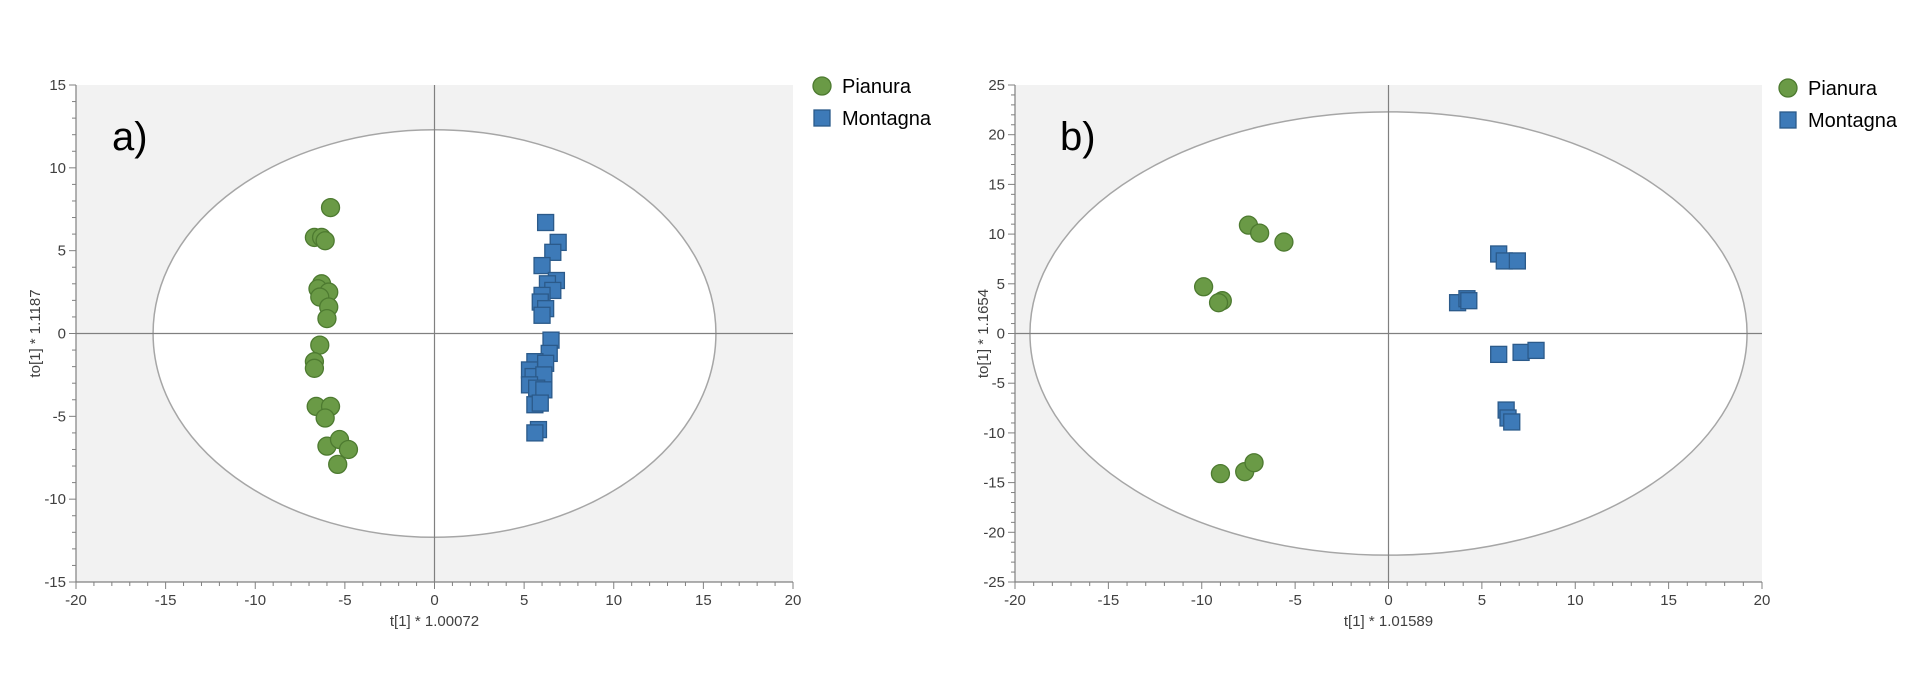 Image resolution: width=1920 pixels, height=696 pixels. What do you see at coordinates (996, 85) in the screenshot?
I see `y-tick-label: 25` at bounding box center [996, 85].